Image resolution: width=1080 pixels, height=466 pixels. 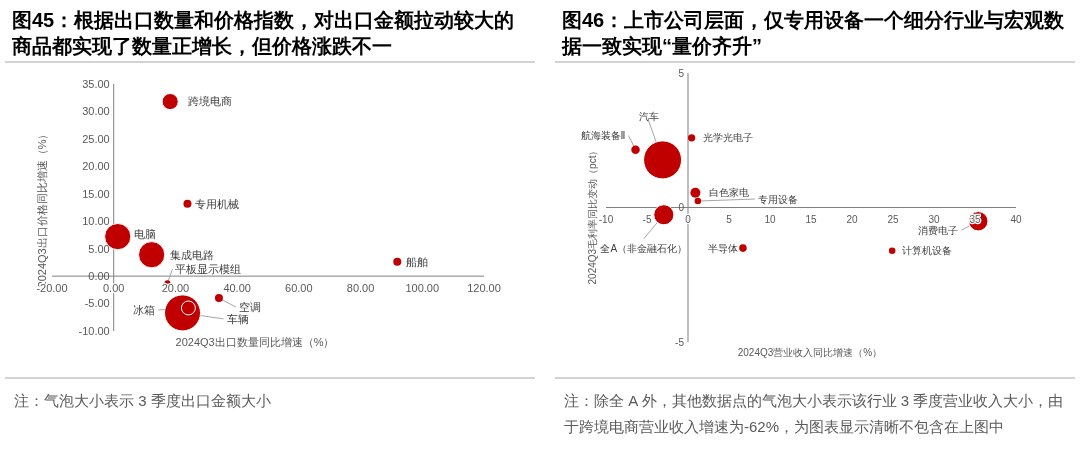 I want to click on x-tick-label: 20, so click(x=852, y=219).